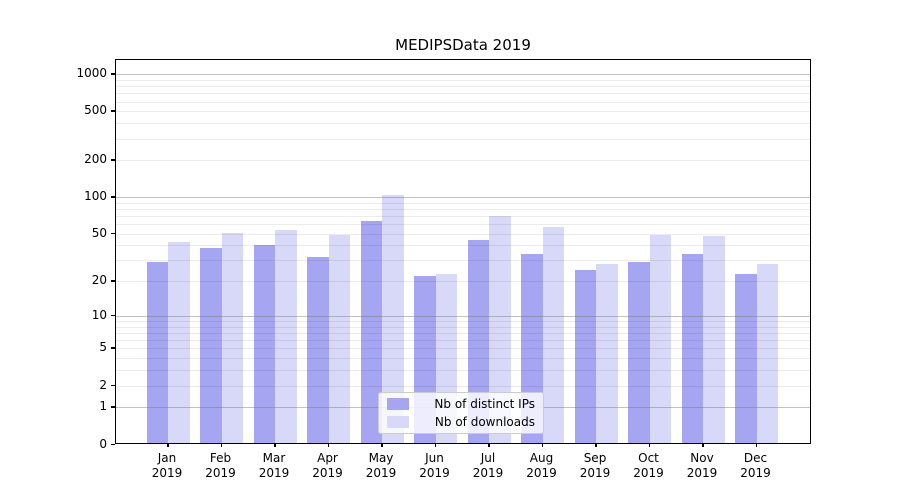  Describe the element at coordinates (542, 445) in the screenshot. I see `x-tick-mark-aug` at that location.